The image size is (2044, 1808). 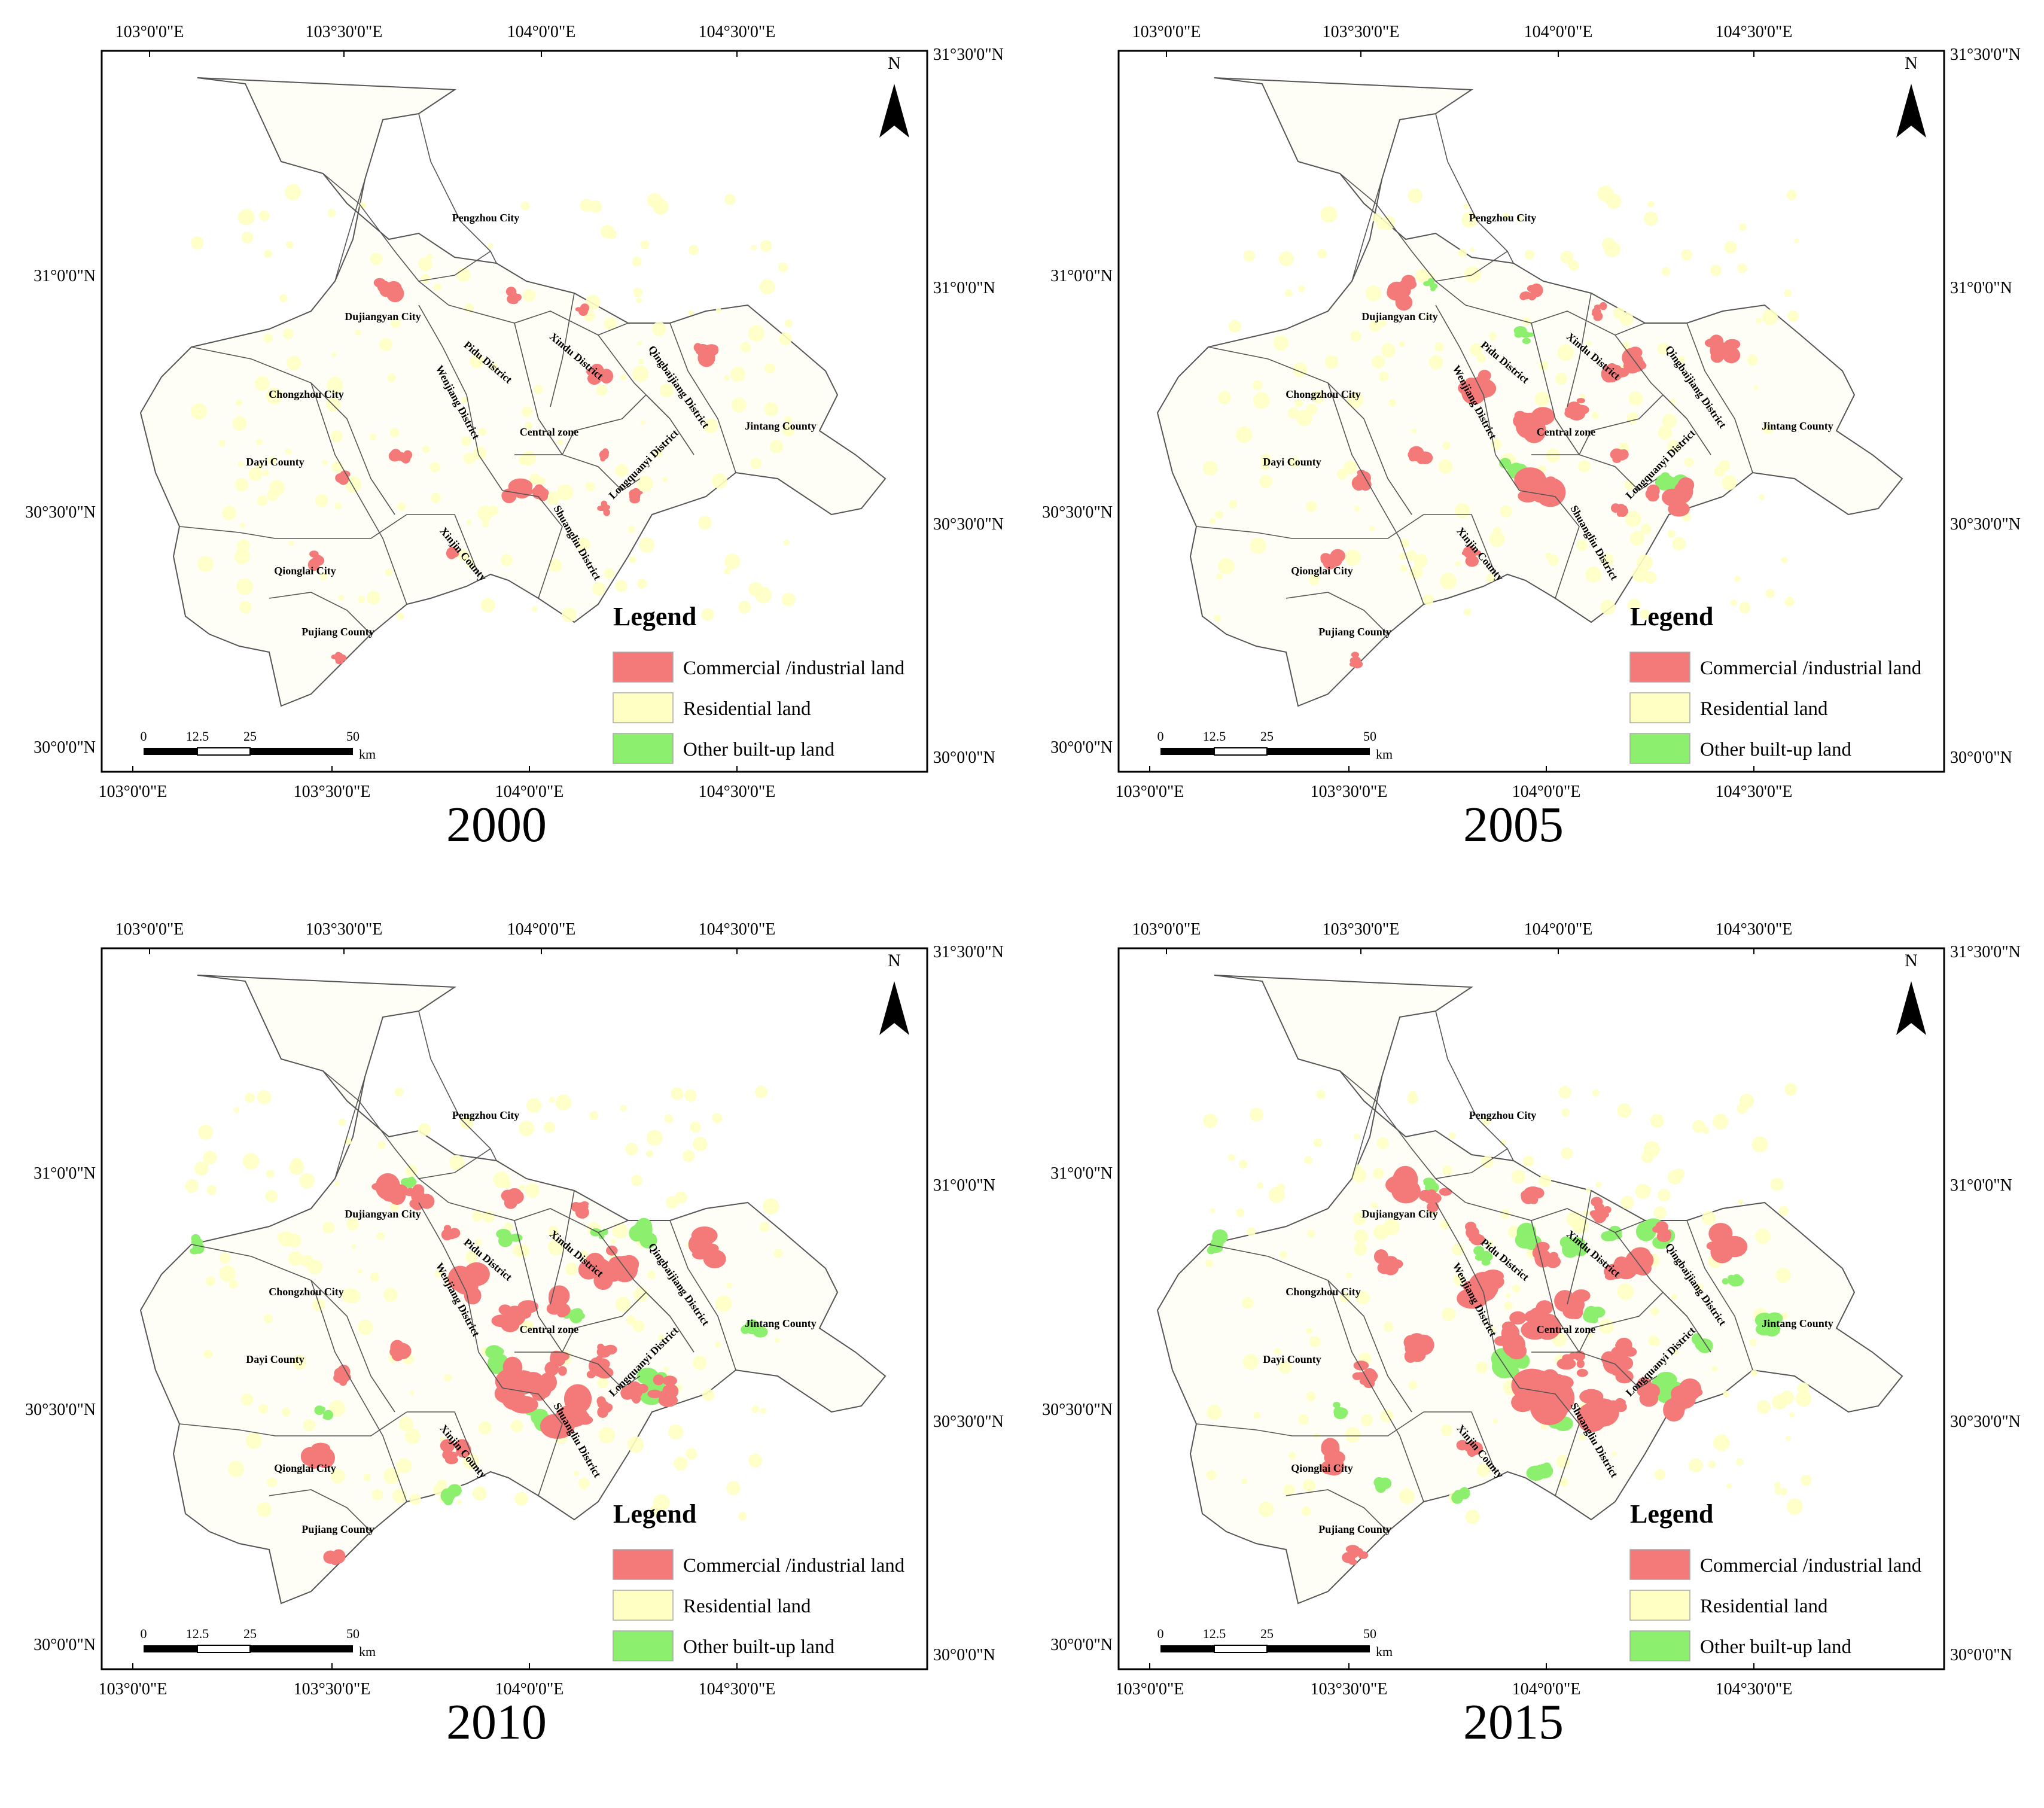 I want to click on north-label: N, so click(x=1911, y=961).